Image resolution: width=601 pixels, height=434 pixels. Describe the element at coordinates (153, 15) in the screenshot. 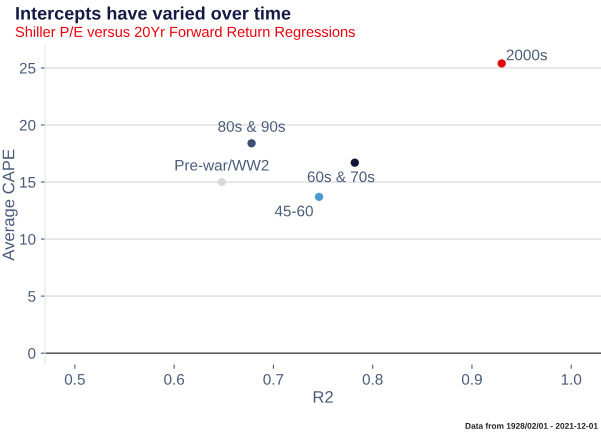

I see `chart-title: Intercepts have varied over time` at that location.